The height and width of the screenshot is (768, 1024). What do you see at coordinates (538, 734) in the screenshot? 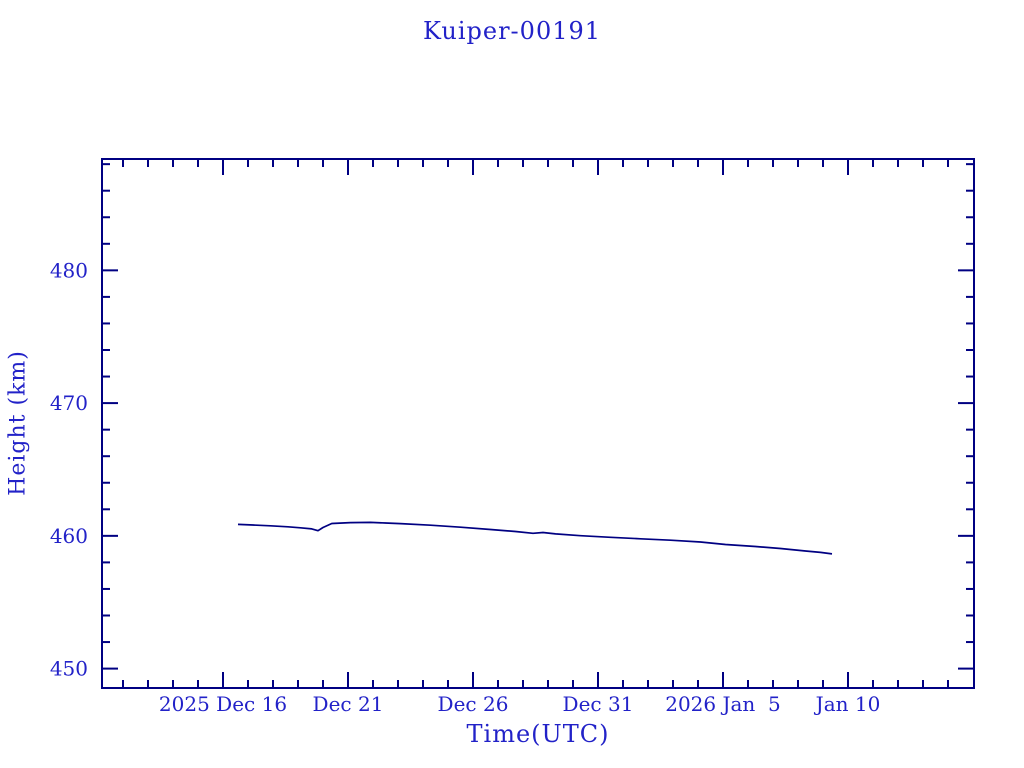
I see `x-axis-title: Time(UTC)` at bounding box center [538, 734].